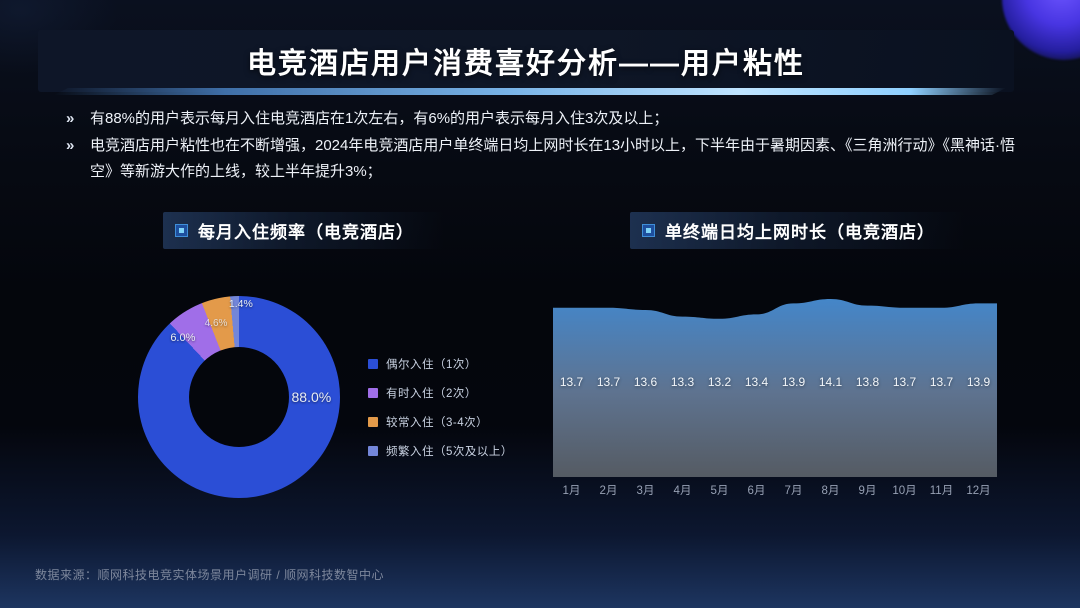 This screenshot has height=608, width=1080. Describe the element at coordinates (240, 304) in the screenshot. I see `slice-label-1-4: 1.4%` at that location.